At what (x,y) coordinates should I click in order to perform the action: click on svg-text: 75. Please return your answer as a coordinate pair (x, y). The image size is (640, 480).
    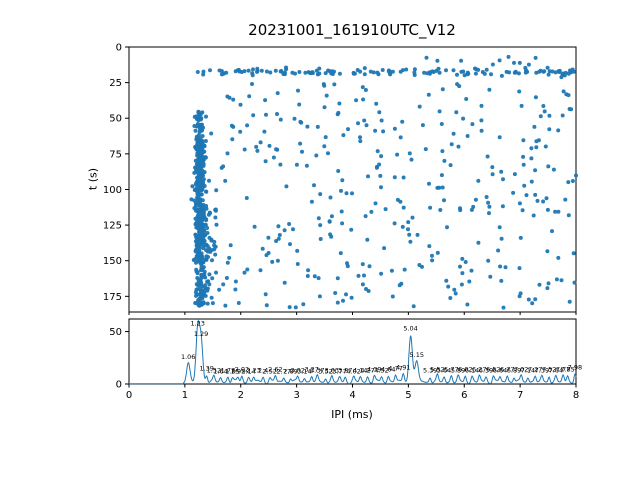
    Looking at the image, I should click on (115, 154).